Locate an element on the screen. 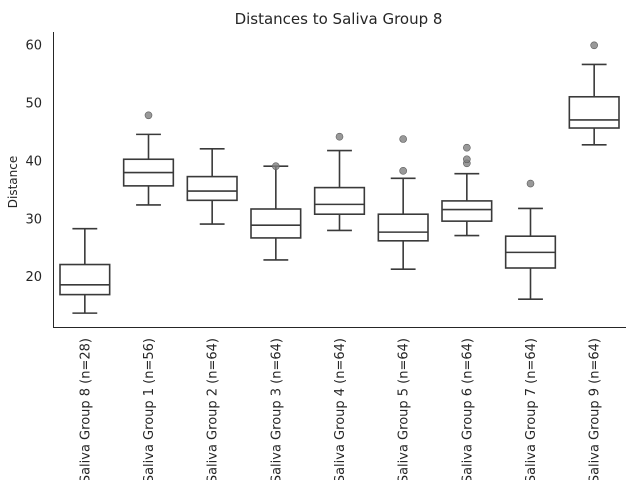 The width and height of the screenshot is (640, 480). y-tick-label: 30 is located at coordinates (33, 219).